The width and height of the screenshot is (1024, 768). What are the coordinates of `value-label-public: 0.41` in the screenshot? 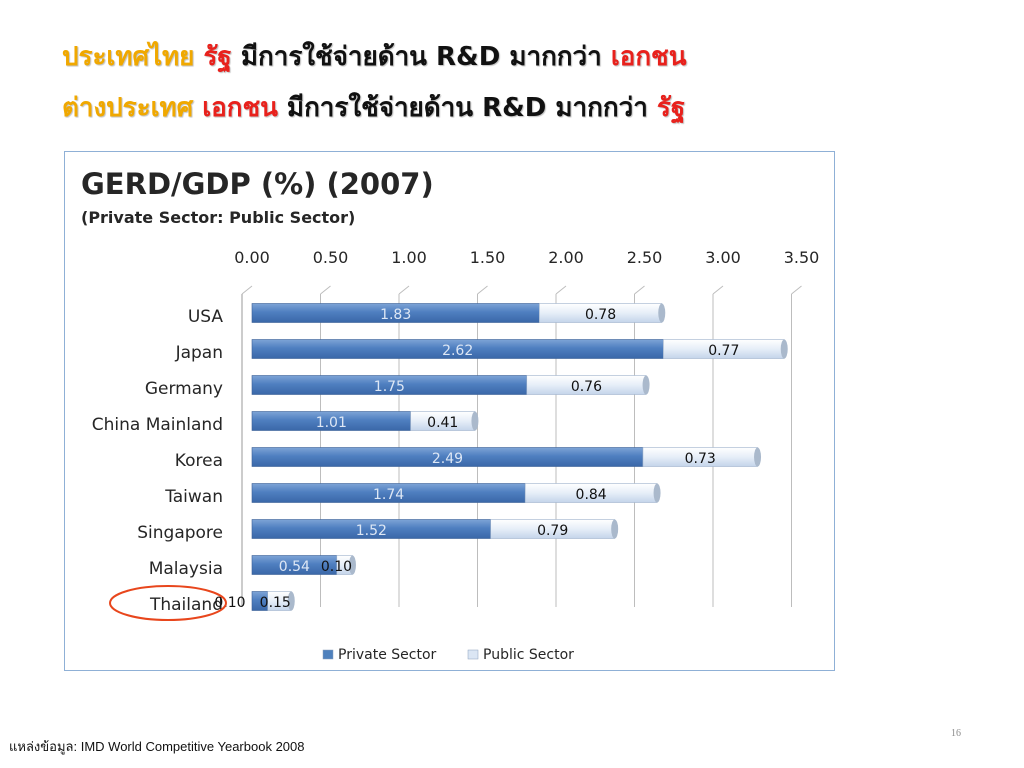 It's located at (442, 423).